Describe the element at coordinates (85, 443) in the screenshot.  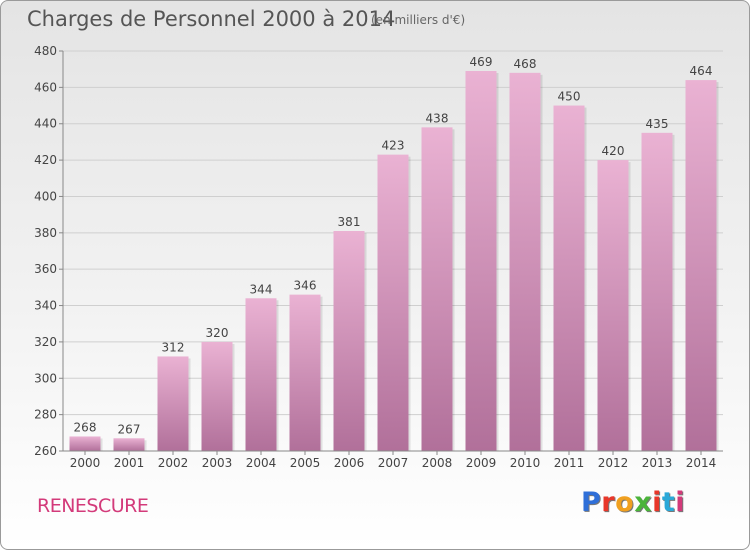
I see `bar-2000` at that location.